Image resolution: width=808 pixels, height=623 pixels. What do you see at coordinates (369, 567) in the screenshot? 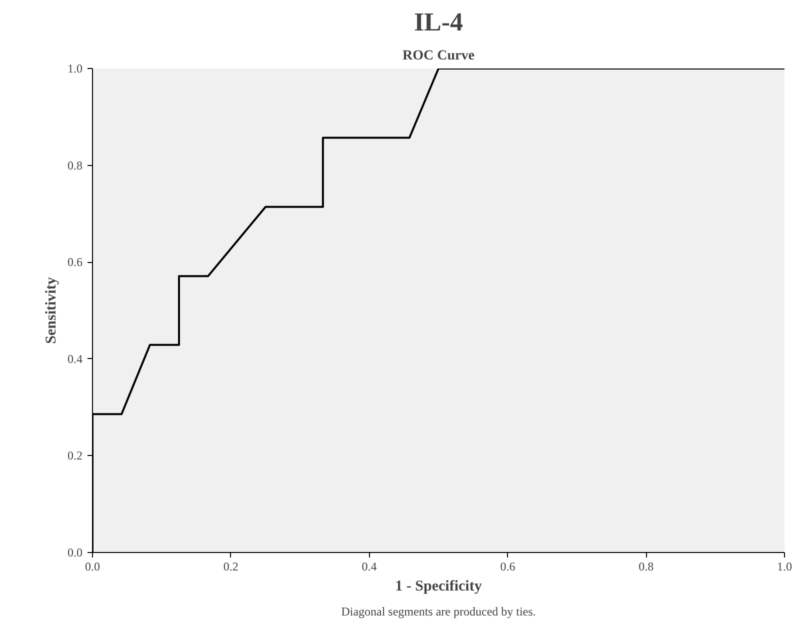
I see `x-tick-label: 0.4` at bounding box center [369, 567].